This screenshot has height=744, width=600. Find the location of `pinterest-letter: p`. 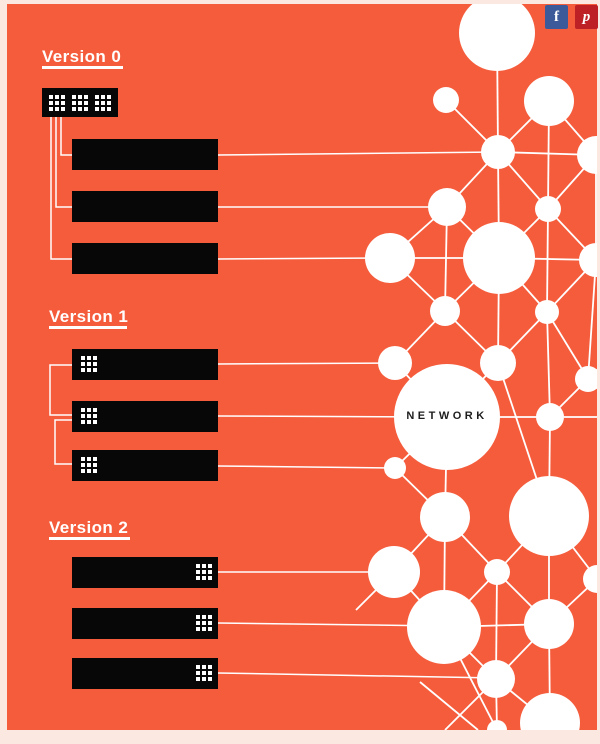

pinterest-letter: p is located at coordinates (586, 16).